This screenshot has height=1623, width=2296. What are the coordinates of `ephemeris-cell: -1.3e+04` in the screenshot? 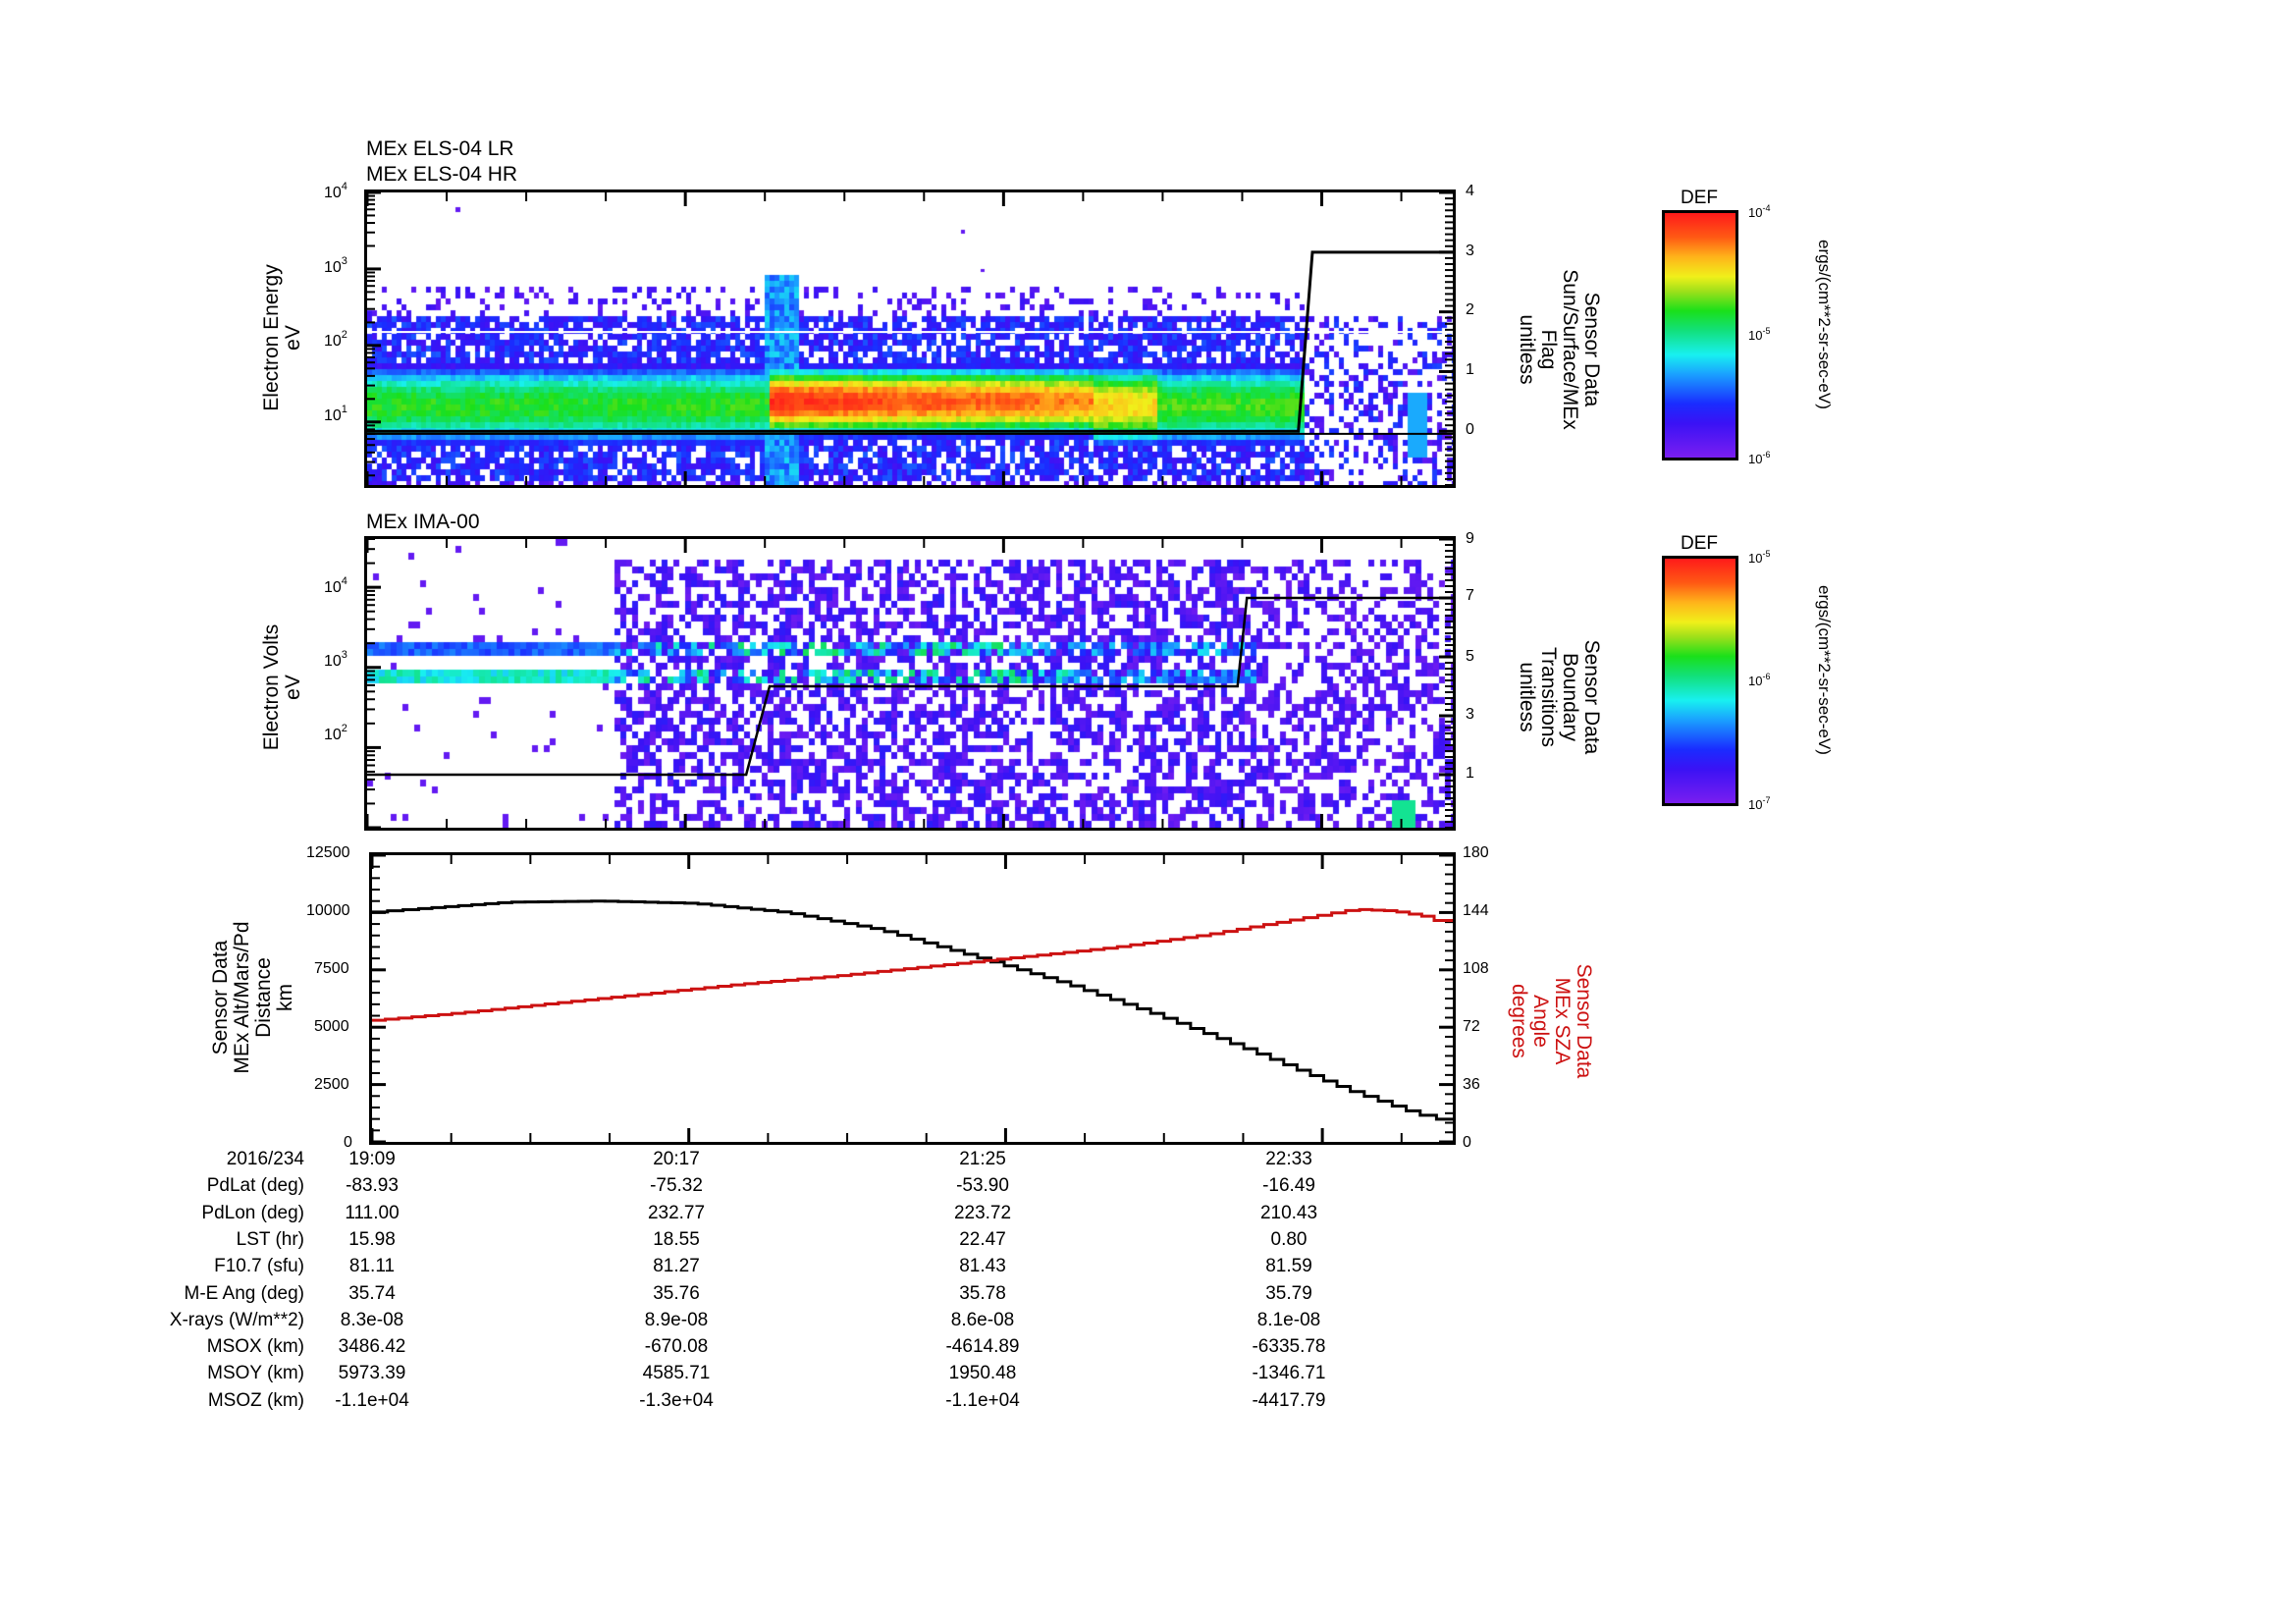 It's located at (676, 1400).